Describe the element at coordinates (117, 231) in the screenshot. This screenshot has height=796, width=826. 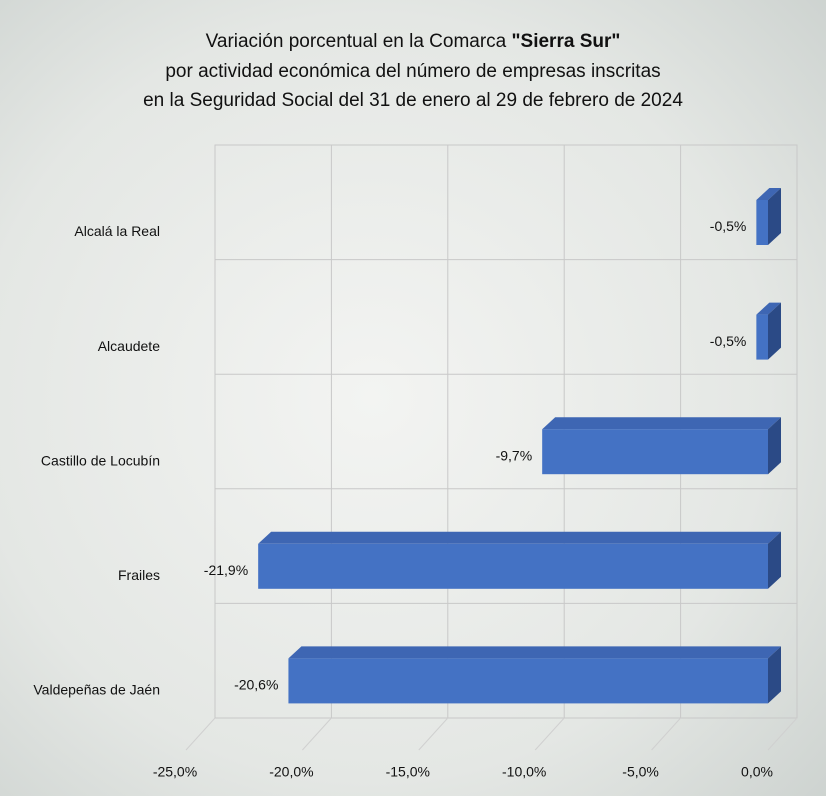
I see `y-tick-label: Alcalá la Real` at that location.